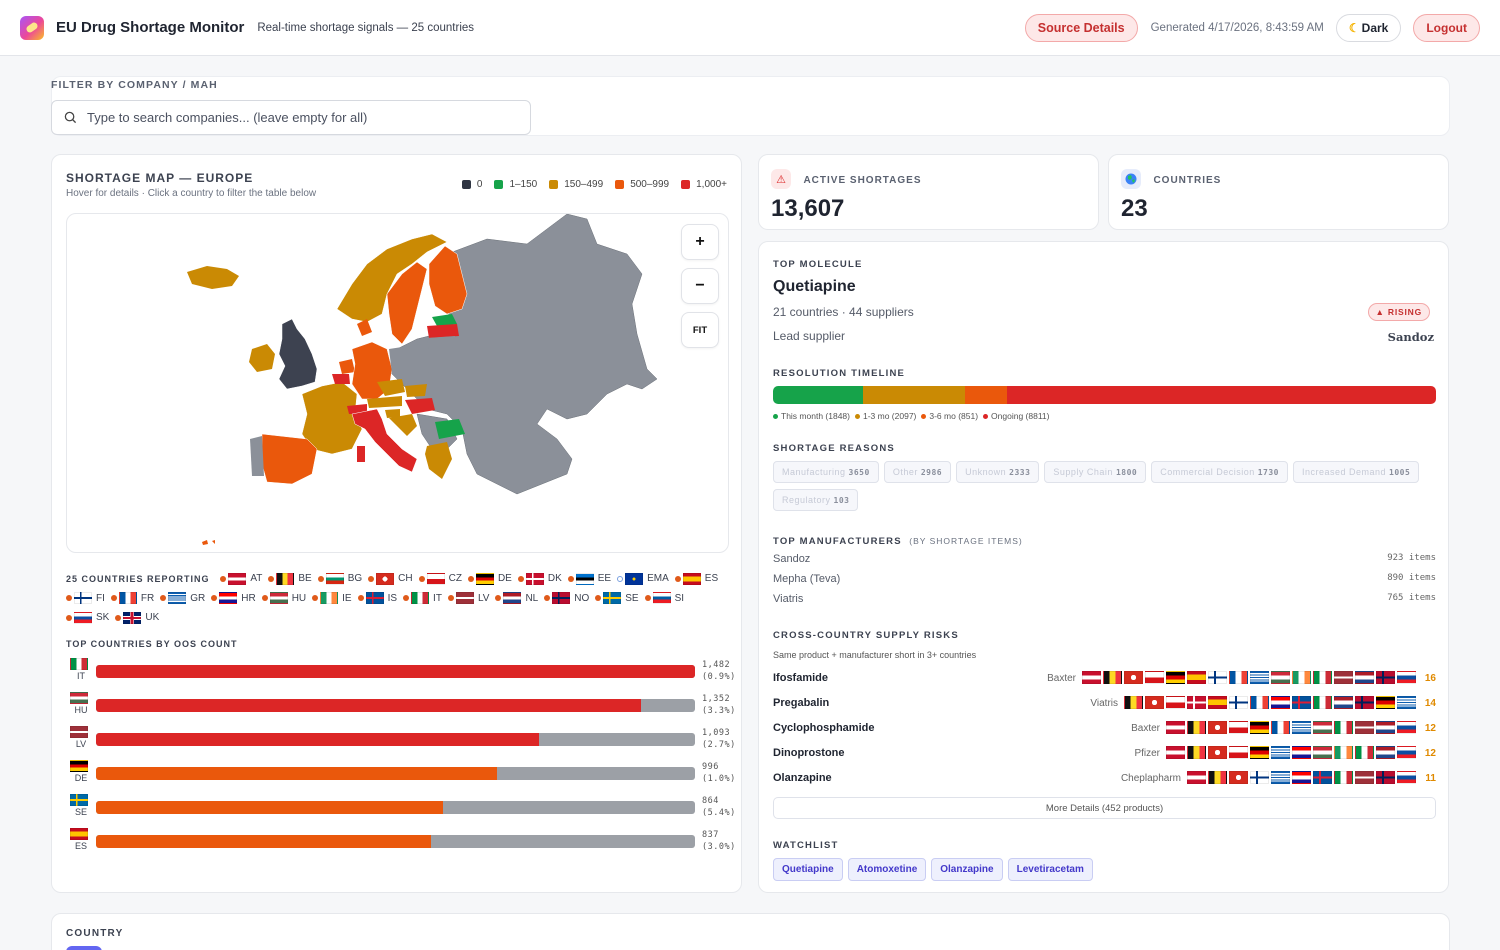 The width and height of the screenshot is (1500, 950). I want to click on reason-chip: Regulatory 103, so click(816, 500).